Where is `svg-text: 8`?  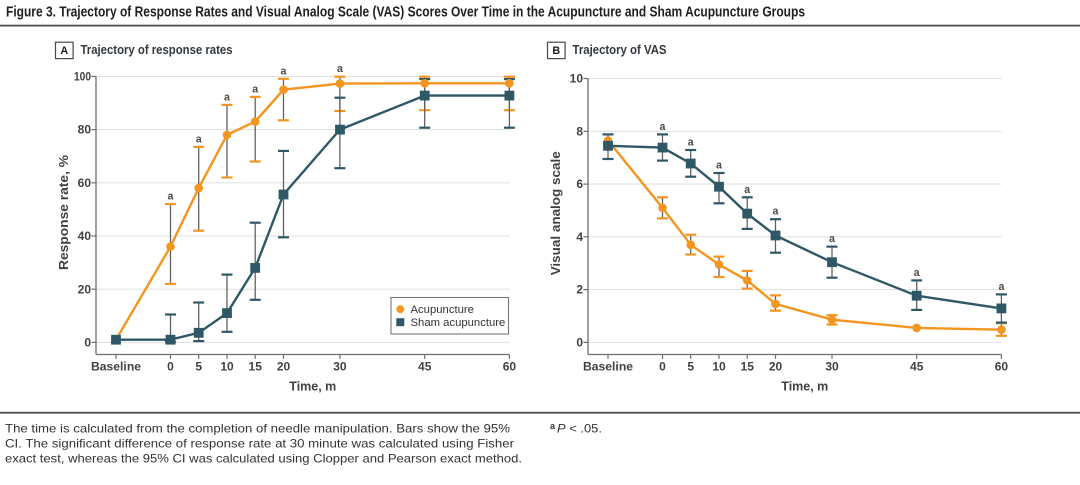
svg-text: 8 is located at coordinates (579, 131).